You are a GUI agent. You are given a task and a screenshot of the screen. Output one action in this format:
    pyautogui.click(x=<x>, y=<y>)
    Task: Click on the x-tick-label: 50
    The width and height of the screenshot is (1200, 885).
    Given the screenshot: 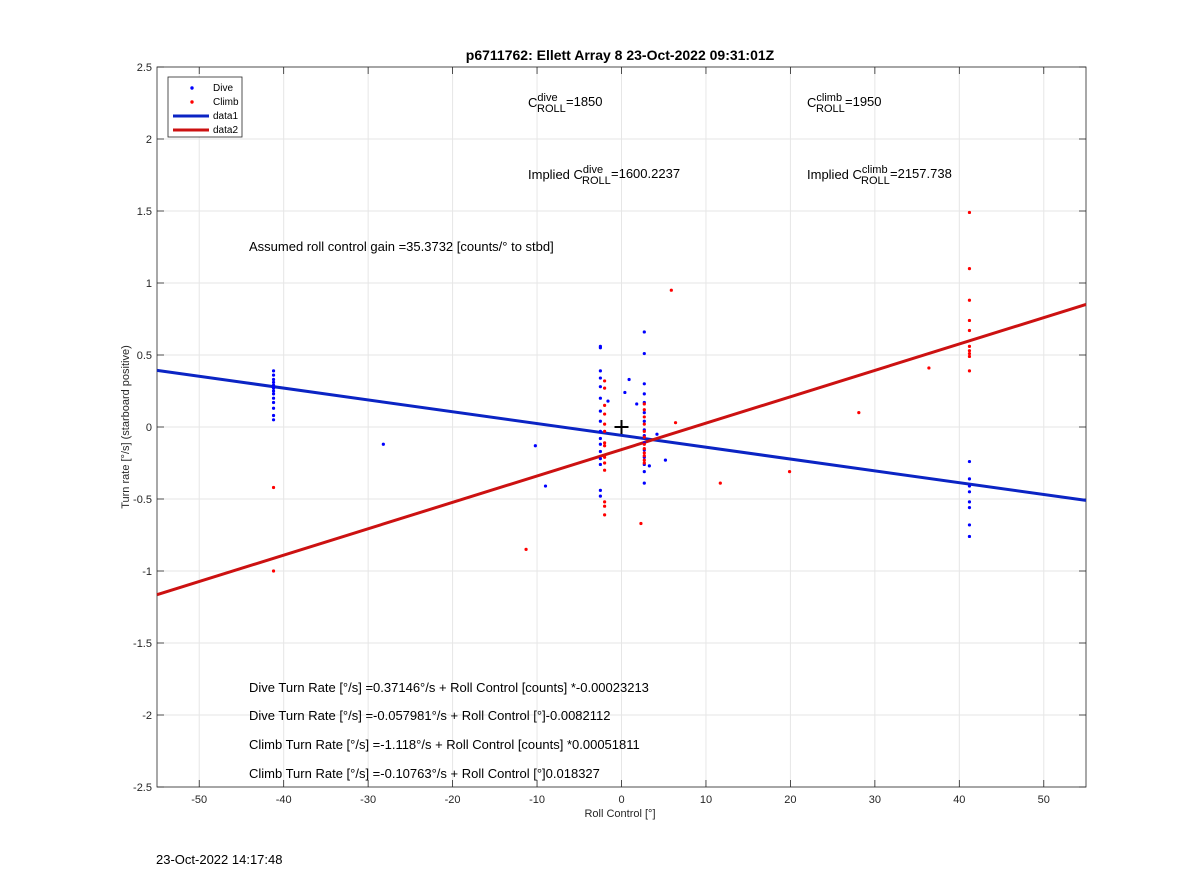 What is the action you would take?
    pyautogui.click(x=1044, y=800)
    